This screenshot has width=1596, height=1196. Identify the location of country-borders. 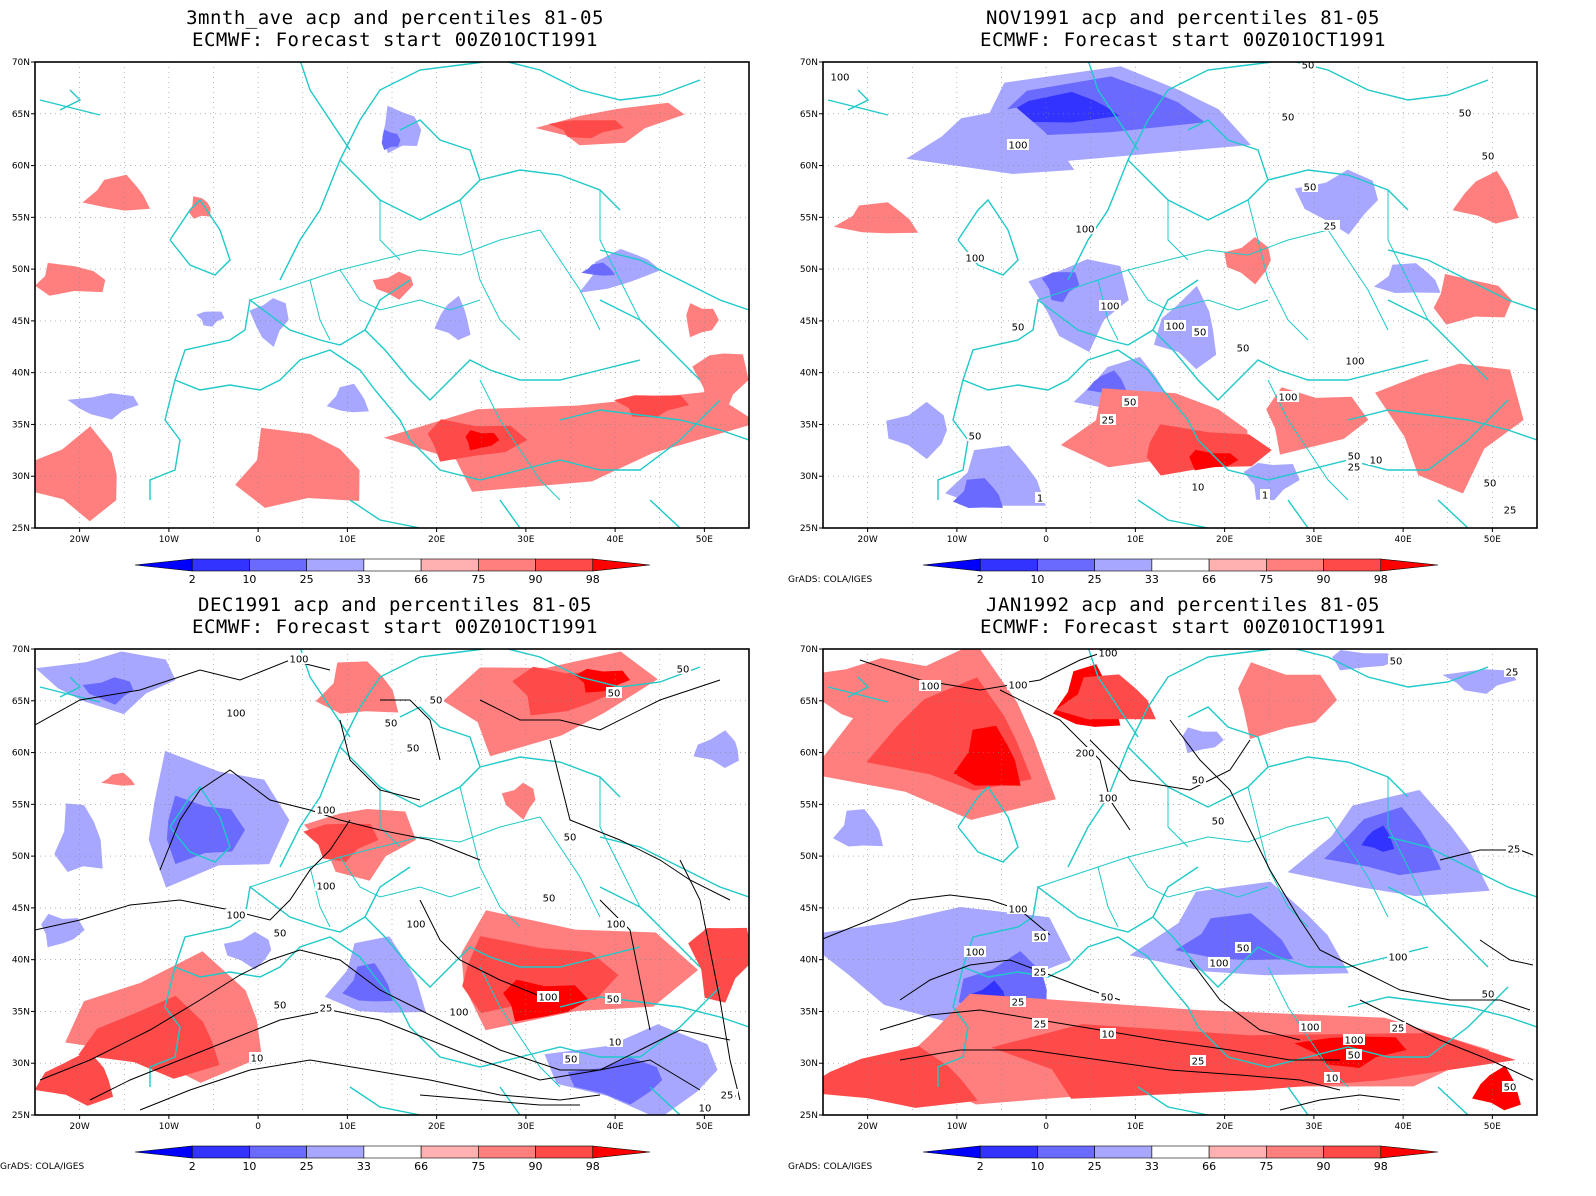
(445, 932).